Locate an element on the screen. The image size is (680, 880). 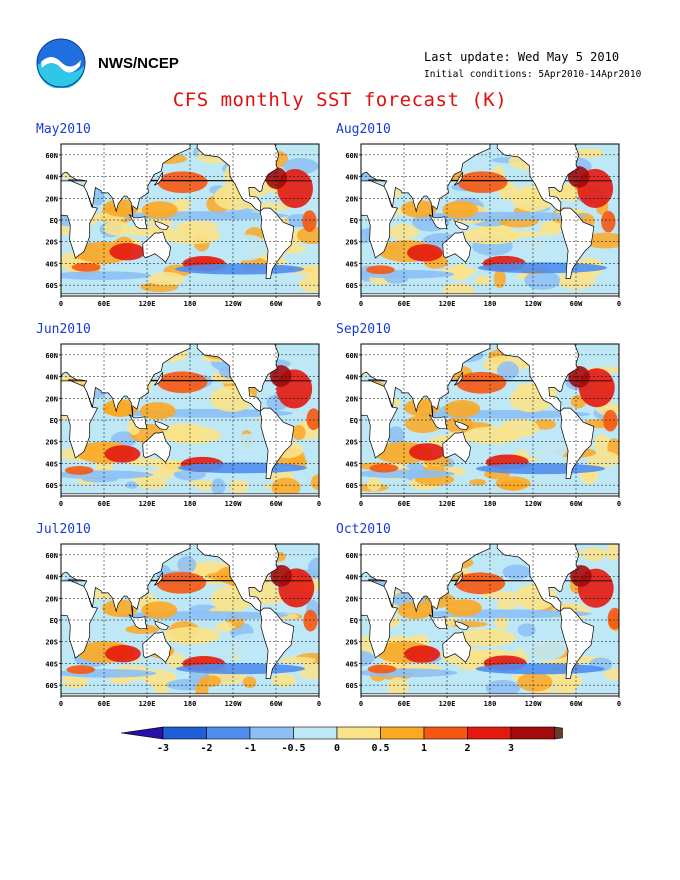
colorbar-tick-label: 1 is located at coordinates (424, 748).